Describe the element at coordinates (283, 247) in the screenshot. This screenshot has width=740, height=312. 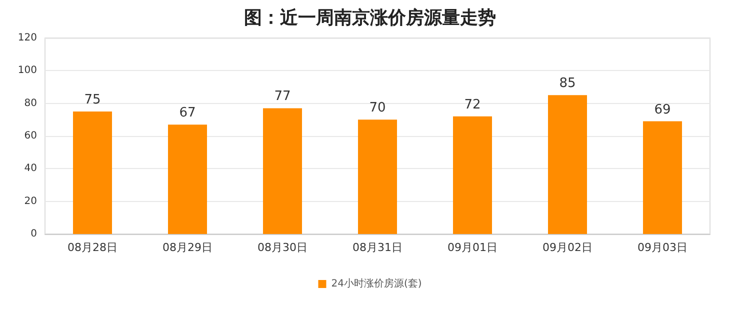
I see `x-tick-label: 08月30日` at that location.